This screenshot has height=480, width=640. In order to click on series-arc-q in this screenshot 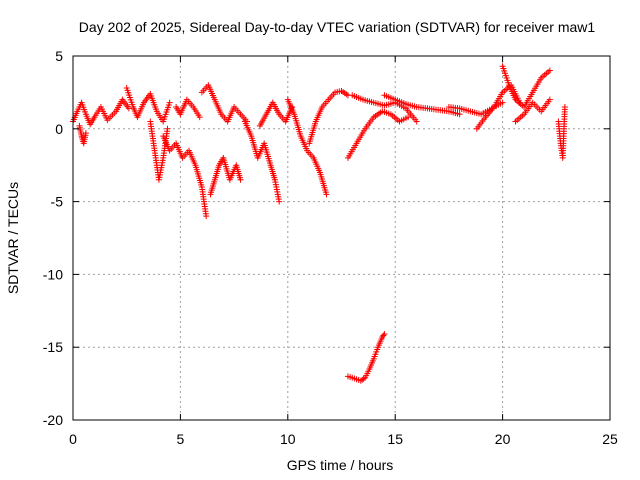, I will do `click(498, 107)`.